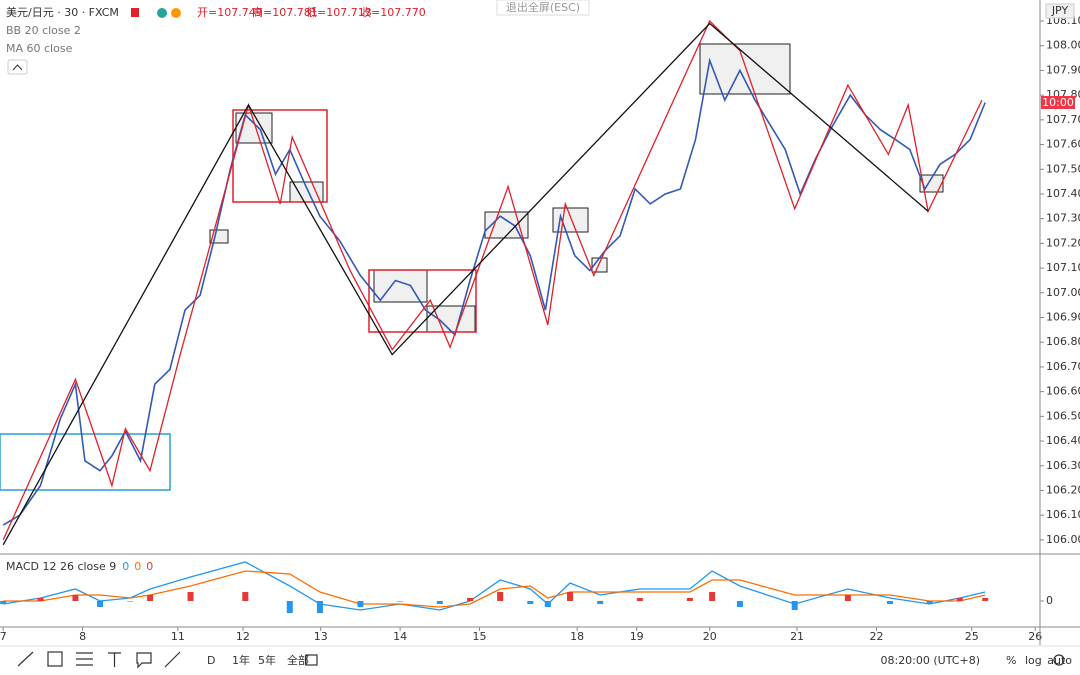 The image size is (1080, 675). What do you see at coordinates (55, 659) in the screenshot?
I see `tool-rect` at bounding box center [55, 659].